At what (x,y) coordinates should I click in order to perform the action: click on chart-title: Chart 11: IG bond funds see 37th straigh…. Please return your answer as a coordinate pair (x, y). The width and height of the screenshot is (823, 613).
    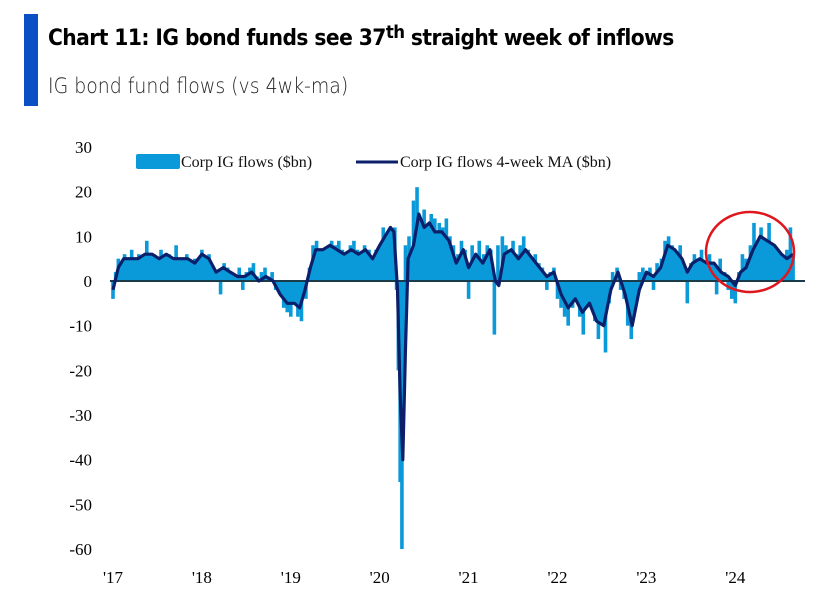
    Looking at the image, I should click on (361, 36).